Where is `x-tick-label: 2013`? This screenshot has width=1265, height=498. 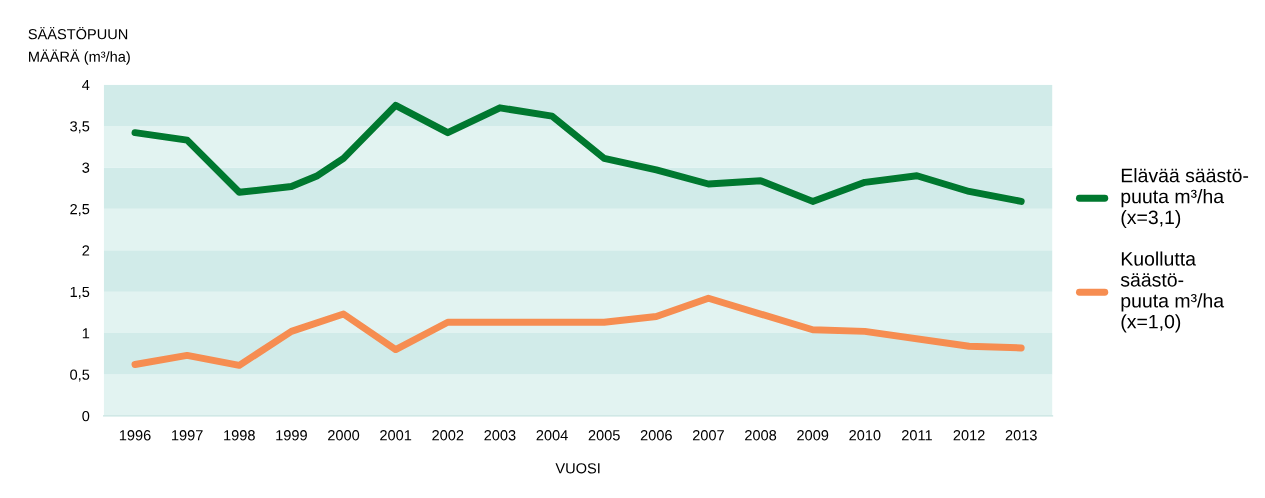
x-tick-label: 2013 is located at coordinates (1021, 435).